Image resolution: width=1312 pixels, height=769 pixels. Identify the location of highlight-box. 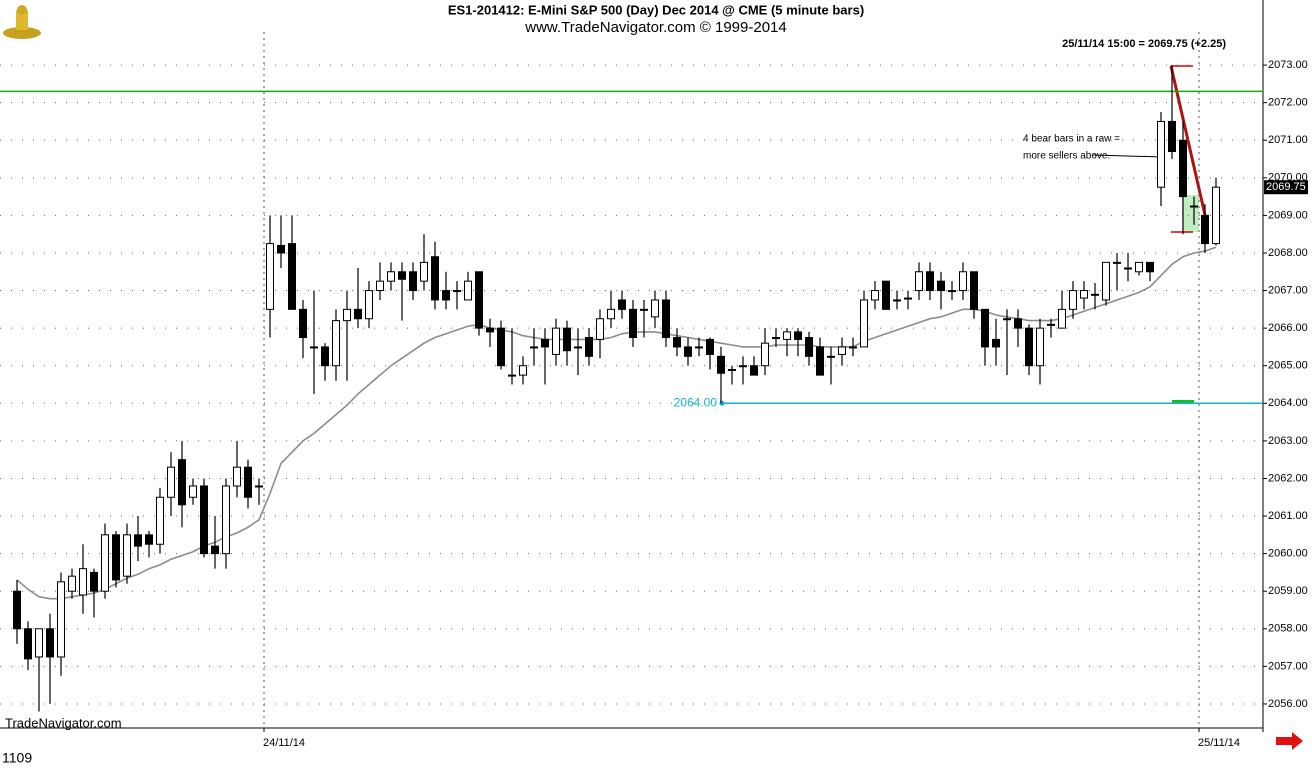
(1190, 213).